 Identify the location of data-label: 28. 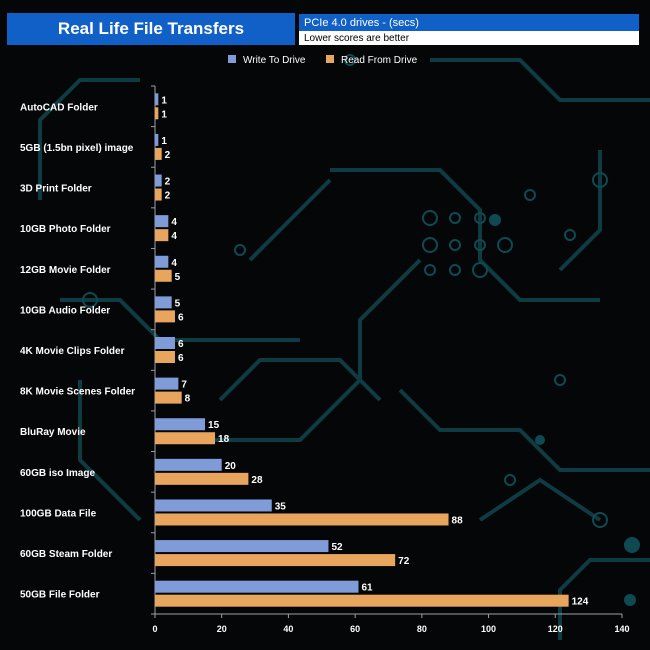
(257, 480).